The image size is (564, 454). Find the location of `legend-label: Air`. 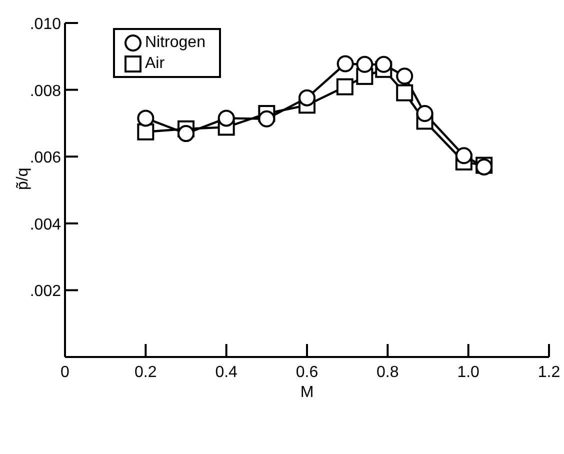

legend-label: Air is located at coordinates (155, 63).